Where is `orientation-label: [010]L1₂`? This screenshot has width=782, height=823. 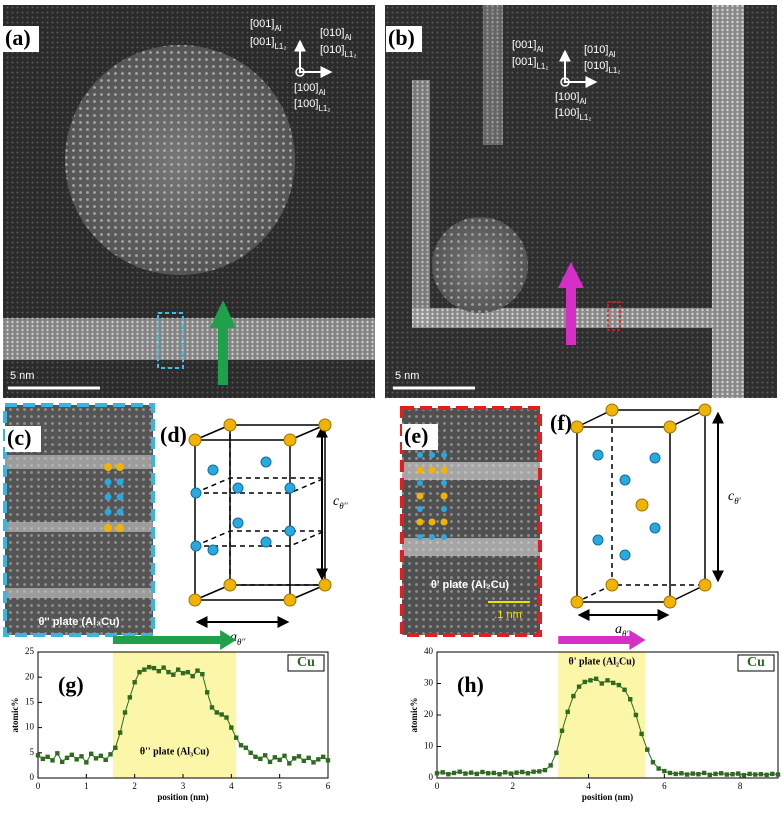 orientation-label: [010]L1₂ is located at coordinates (338, 51).